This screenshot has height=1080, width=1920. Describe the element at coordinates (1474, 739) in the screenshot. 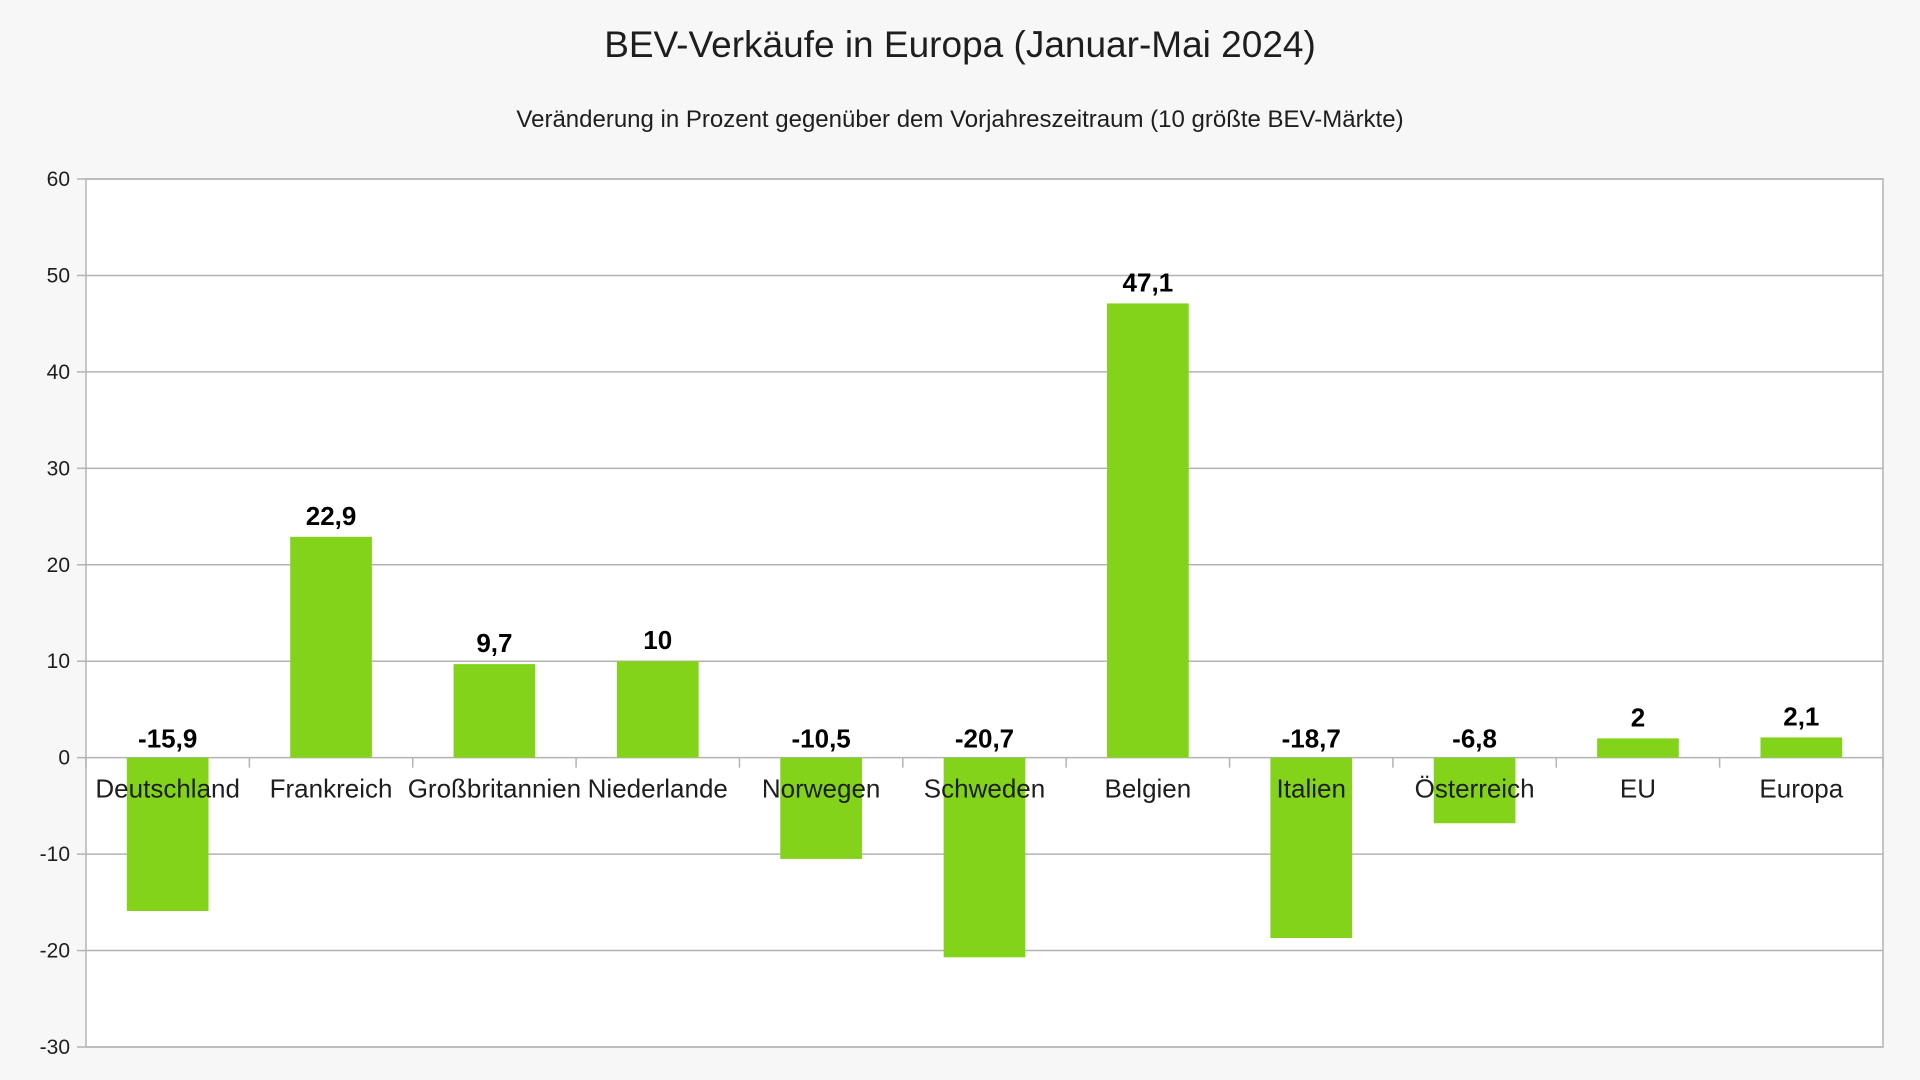

I see `data-label: -6,8` at that location.